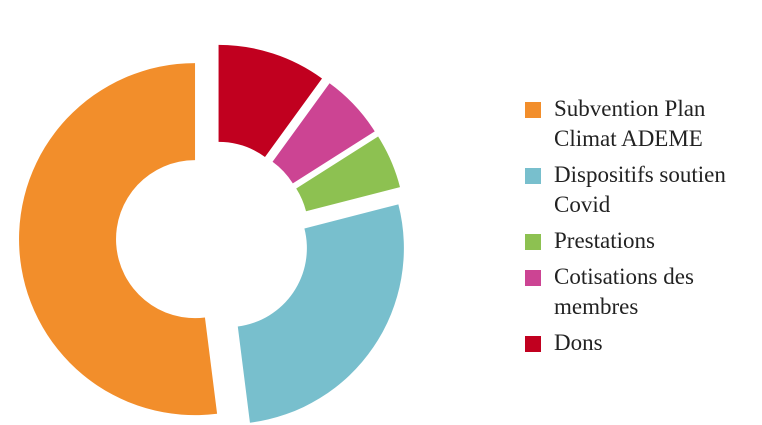 The height and width of the screenshot is (425, 762). Describe the element at coordinates (630, 123) in the screenshot. I see `legend-label: Subvention Plan Climat ADEME` at that location.